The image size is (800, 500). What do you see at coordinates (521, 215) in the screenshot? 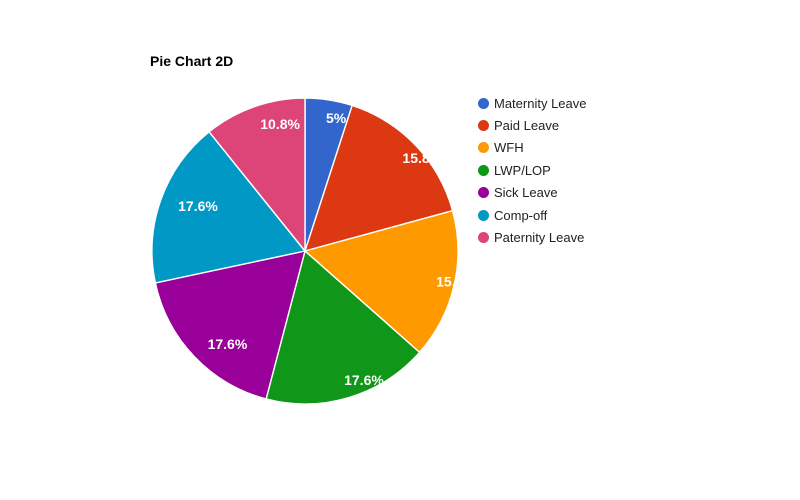
I see `legend-item-label: Comp-off` at bounding box center [521, 215].